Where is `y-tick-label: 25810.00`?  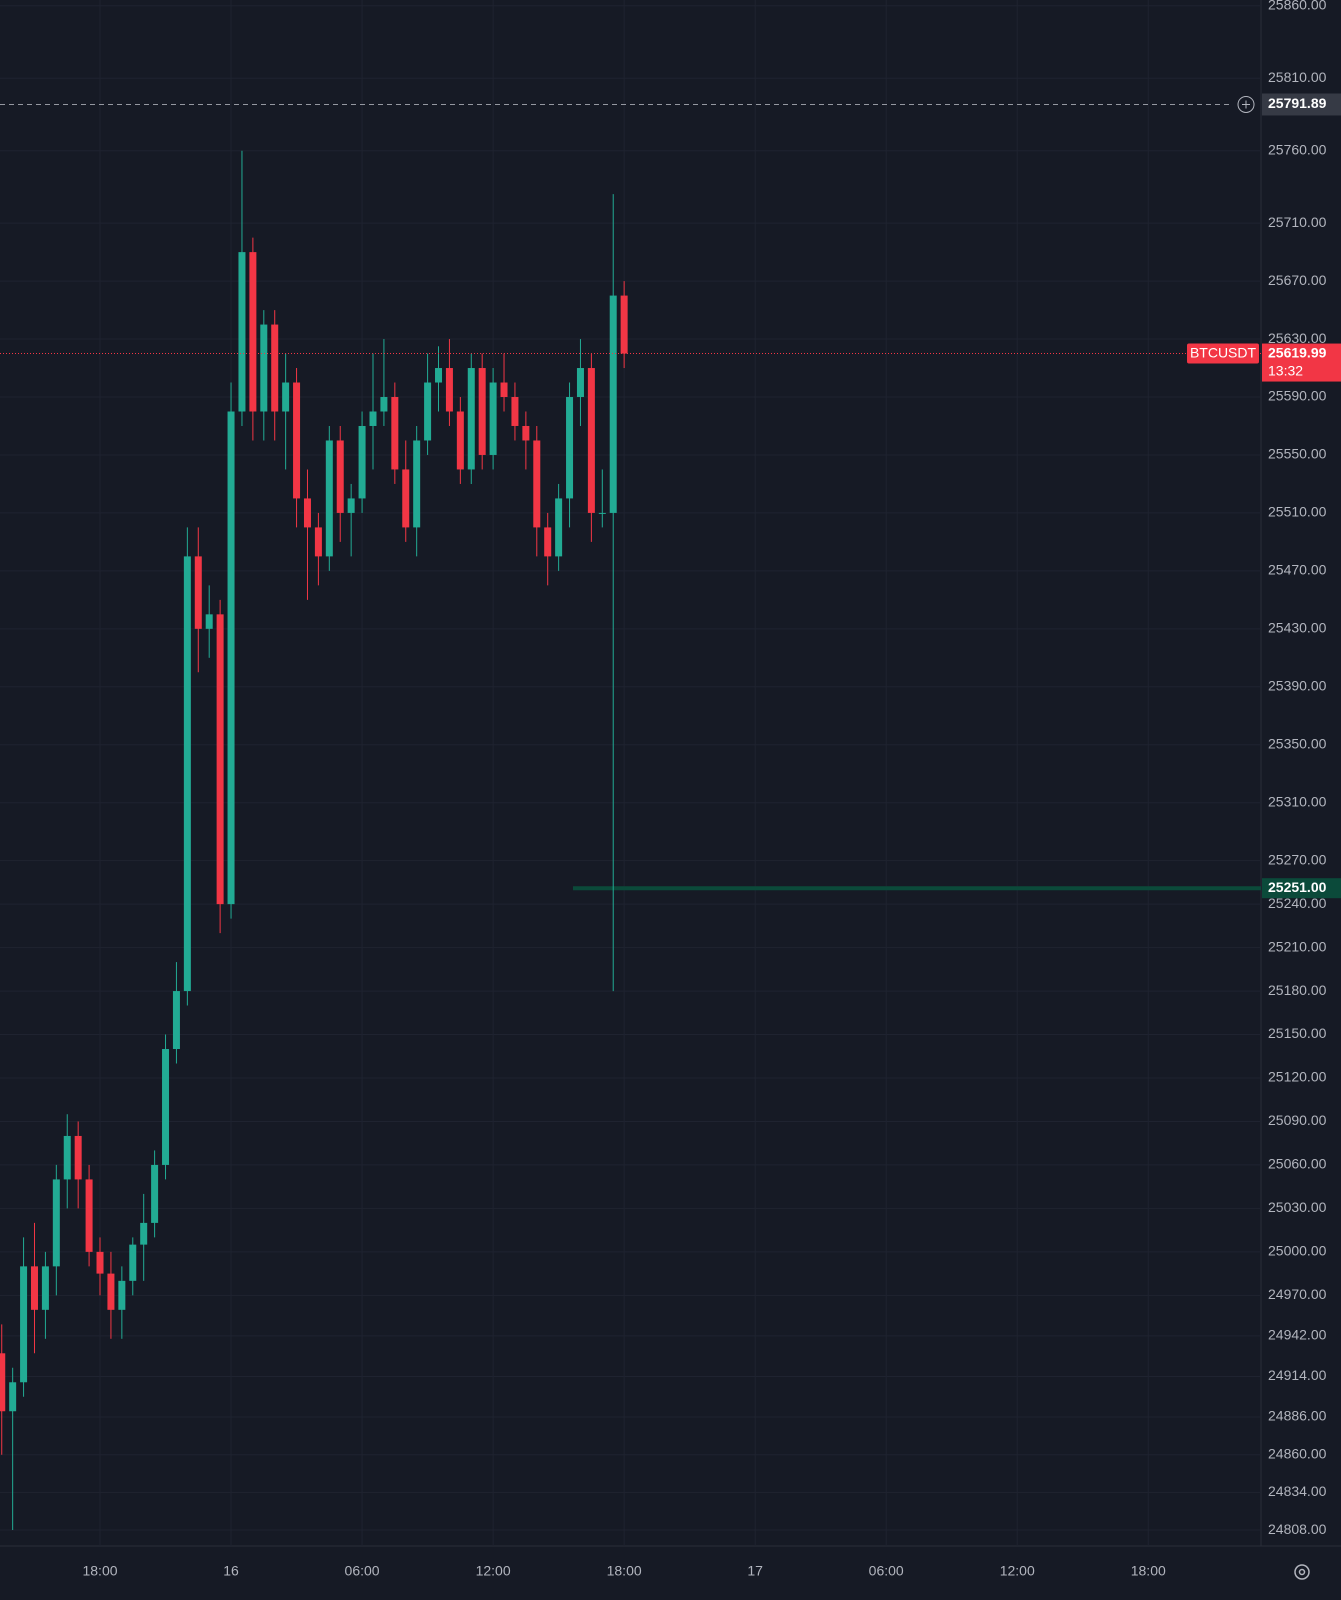 y-tick-label: 25810.00 is located at coordinates (1297, 77).